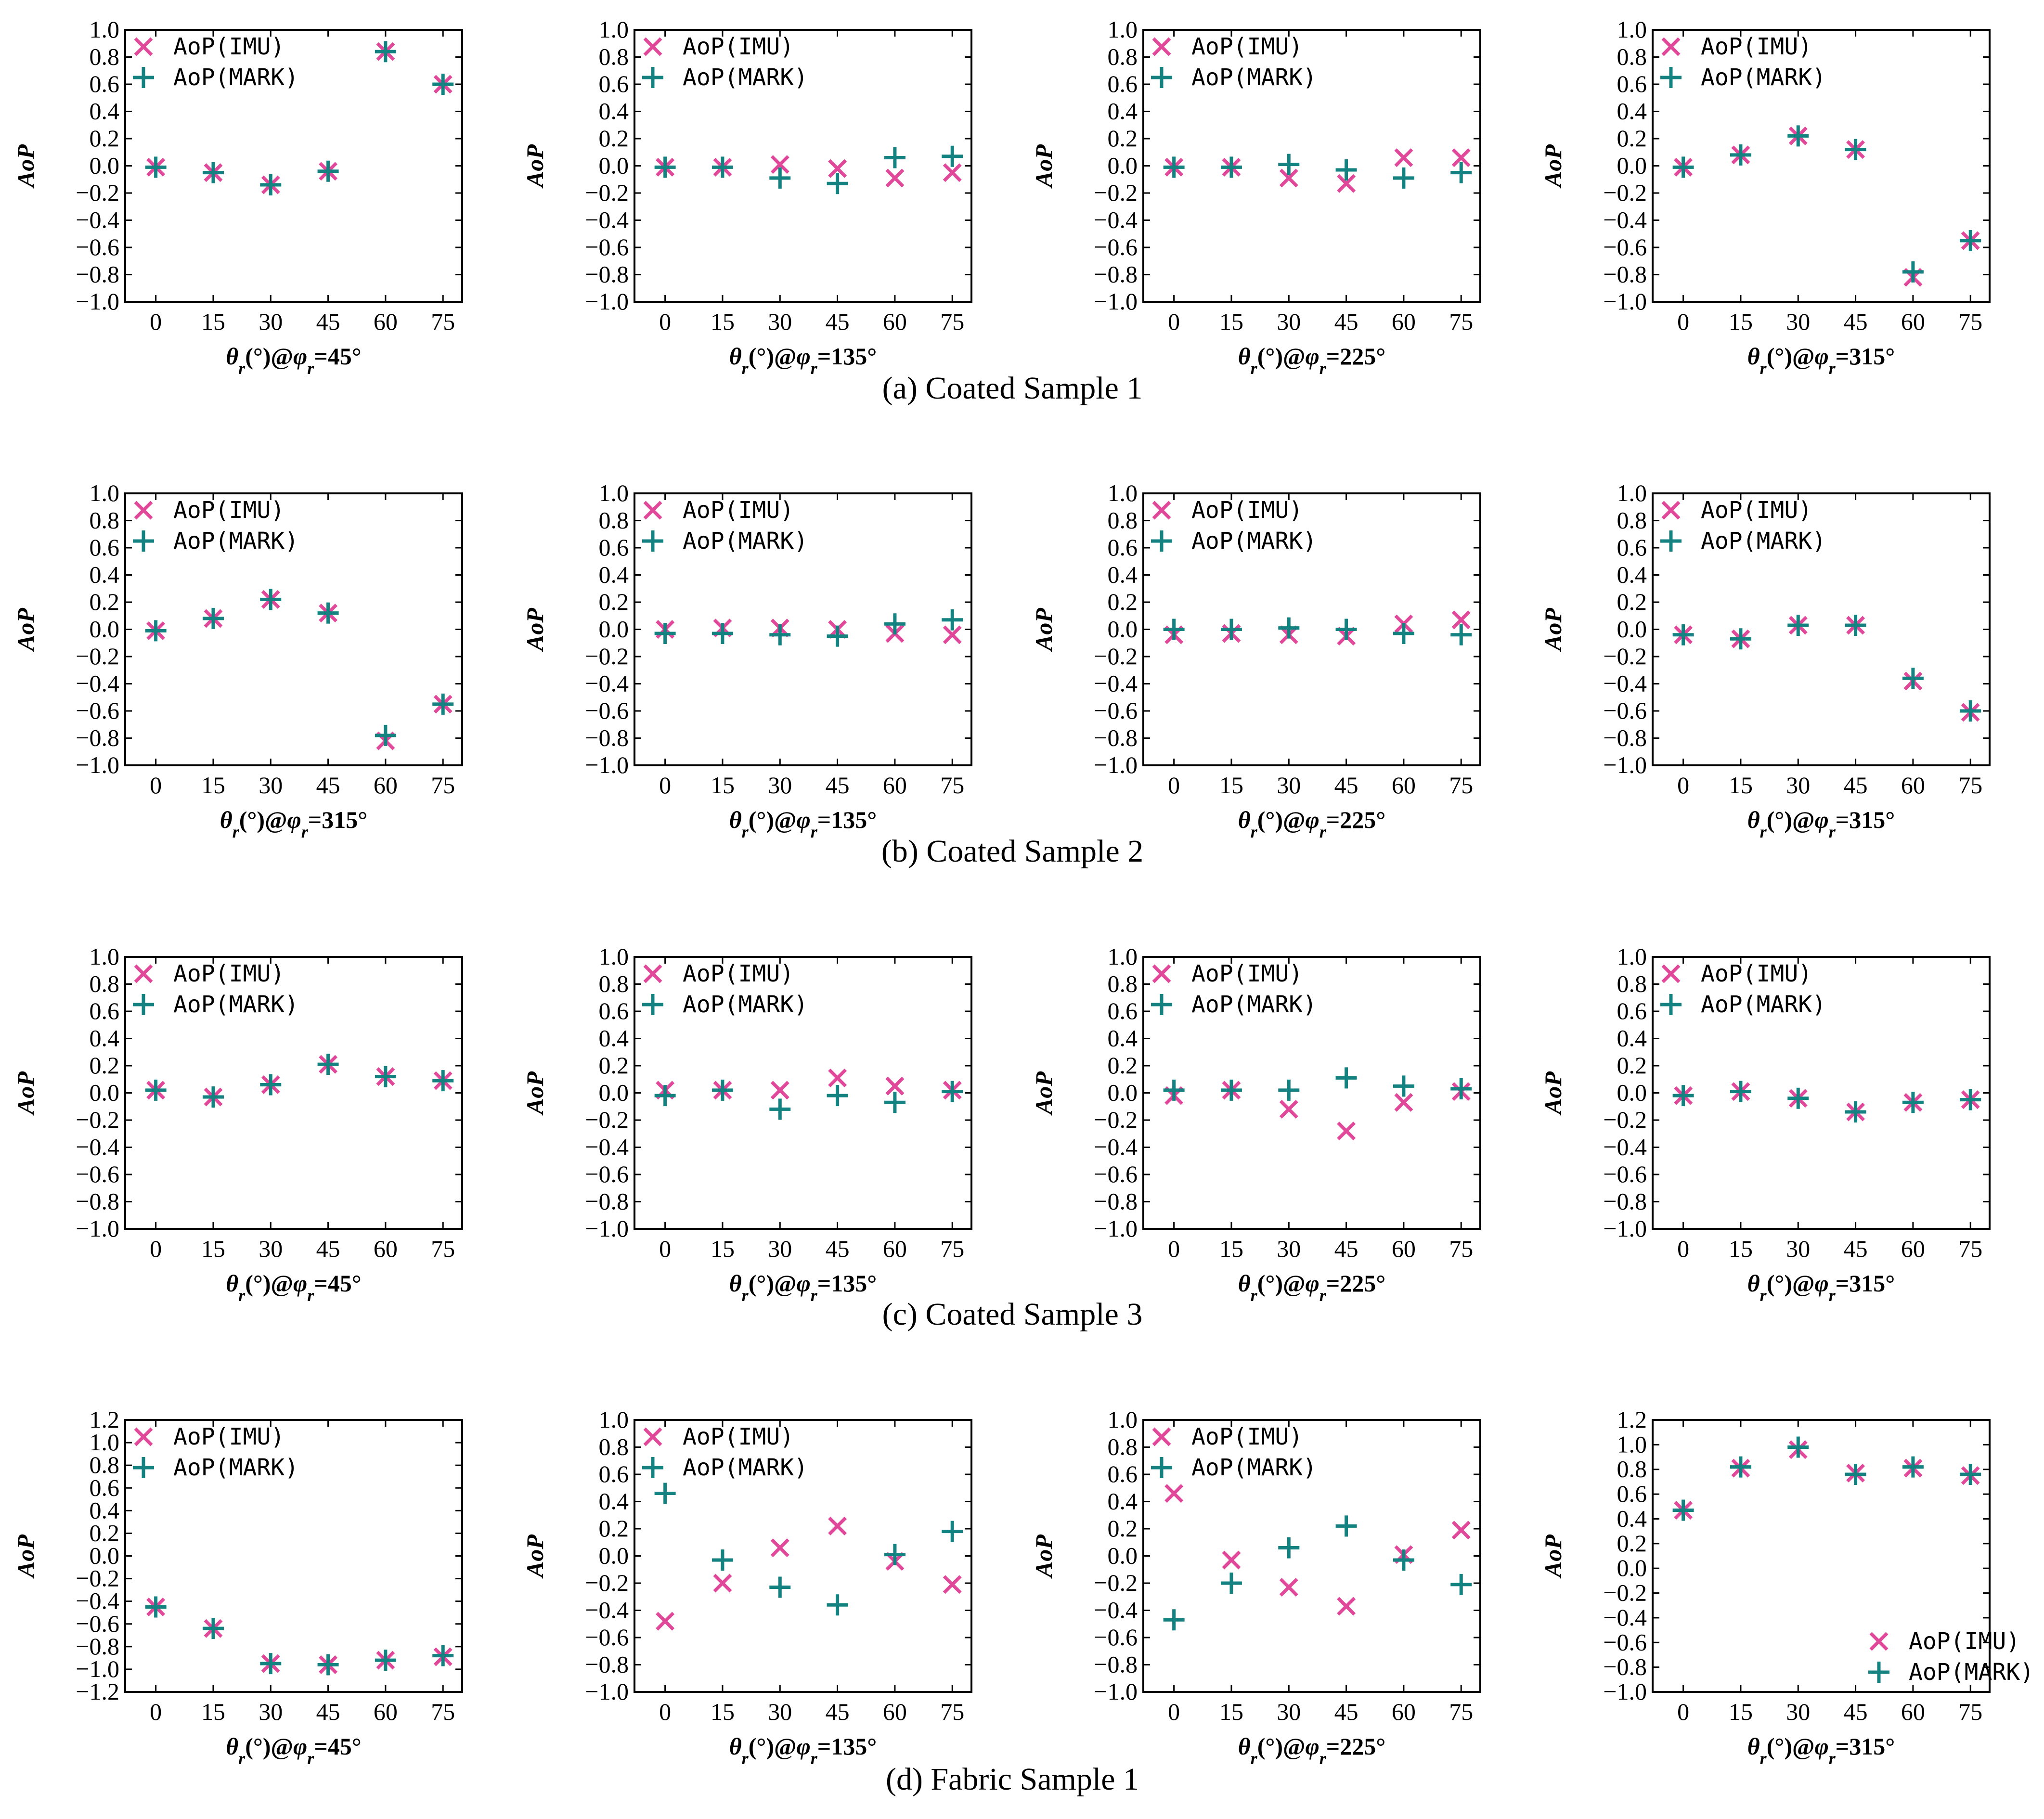 Image resolution: width=2044 pixels, height=1819 pixels. What do you see at coordinates (652, 510) in the screenshot?
I see `legend-imu-marker` at bounding box center [652, 510].